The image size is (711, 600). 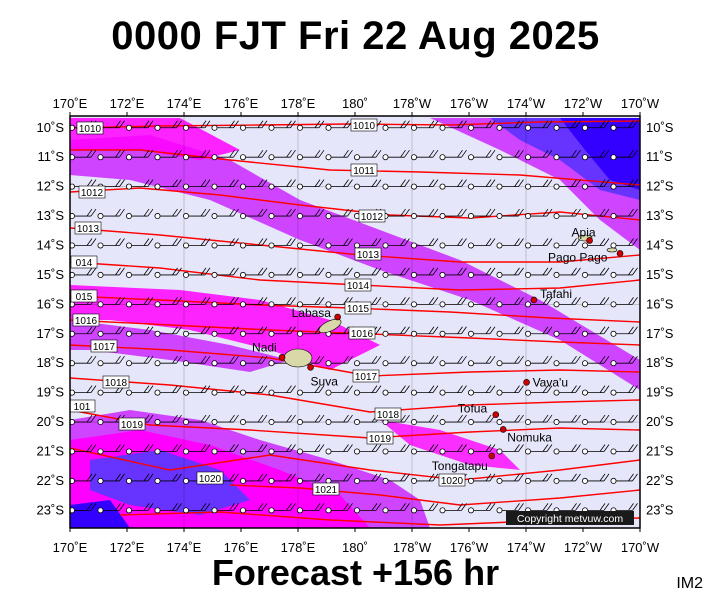 I want to click on svg-text: 1021, so click(x=326, y=490).